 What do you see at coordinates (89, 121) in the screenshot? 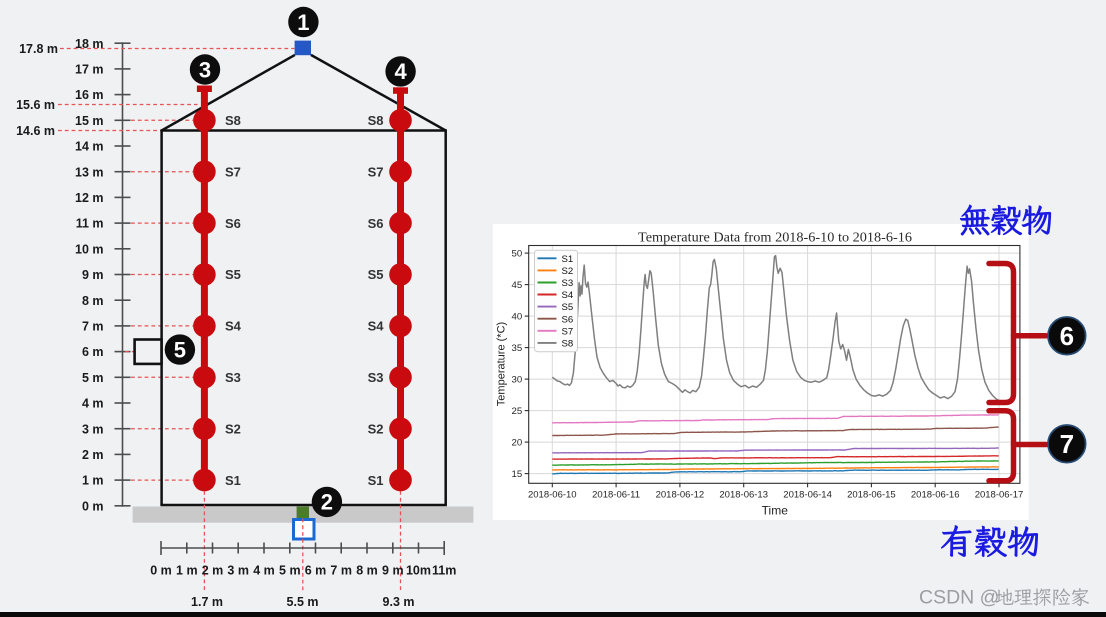
I see `svg-text: 15 m` at bounding box center [89, 121].